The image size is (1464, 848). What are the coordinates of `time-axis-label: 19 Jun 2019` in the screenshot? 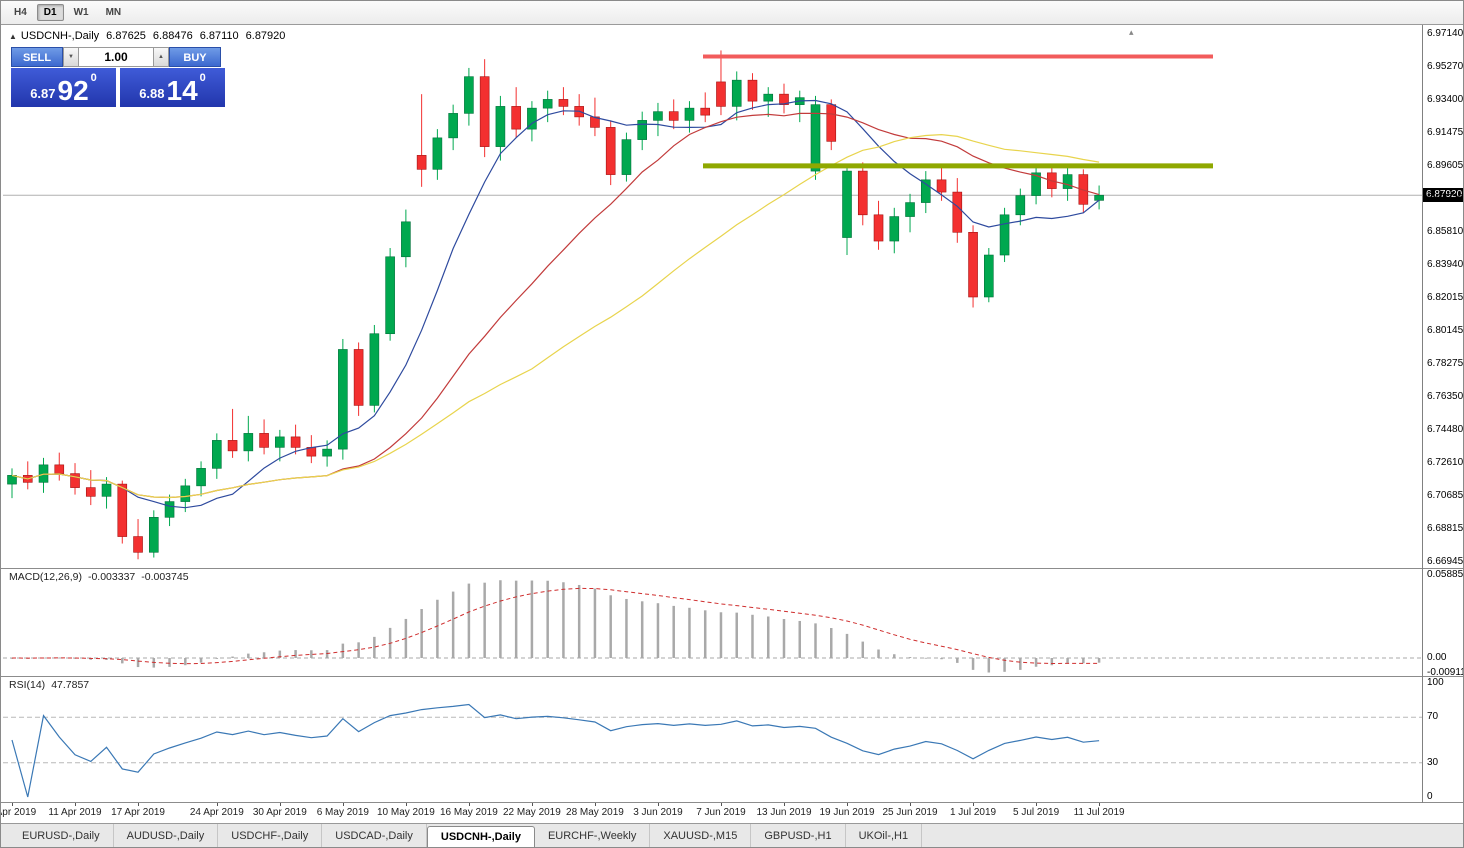 It's located at (847, 812).